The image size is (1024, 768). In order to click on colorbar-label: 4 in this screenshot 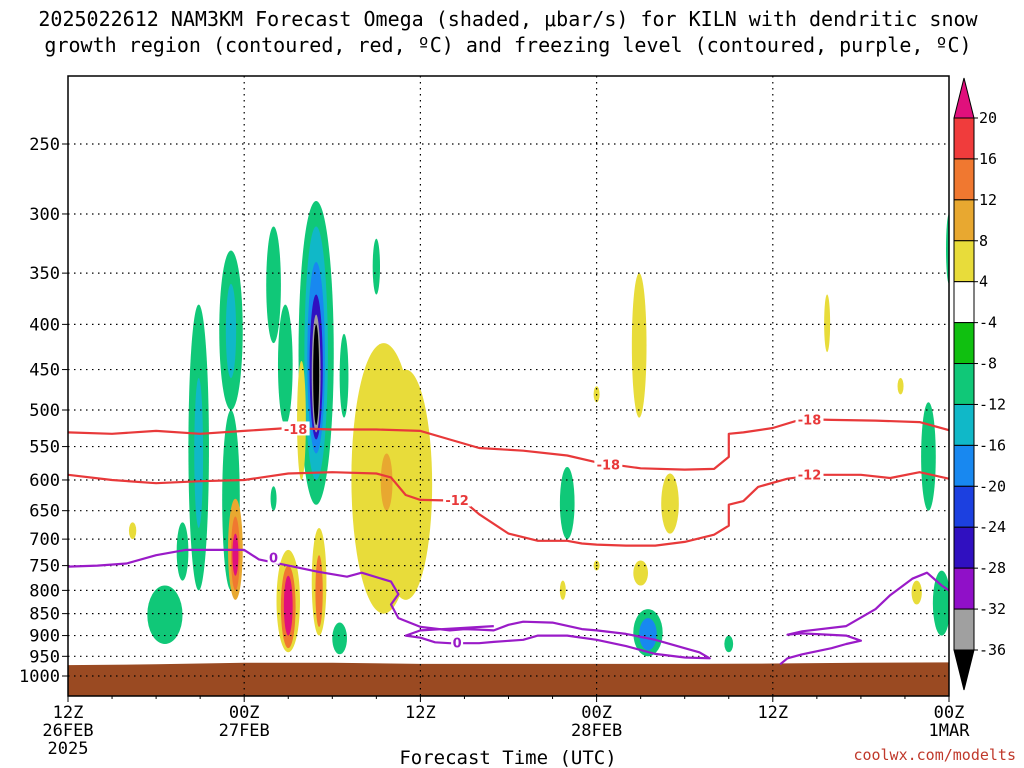, I will do `click(983, 282)`.